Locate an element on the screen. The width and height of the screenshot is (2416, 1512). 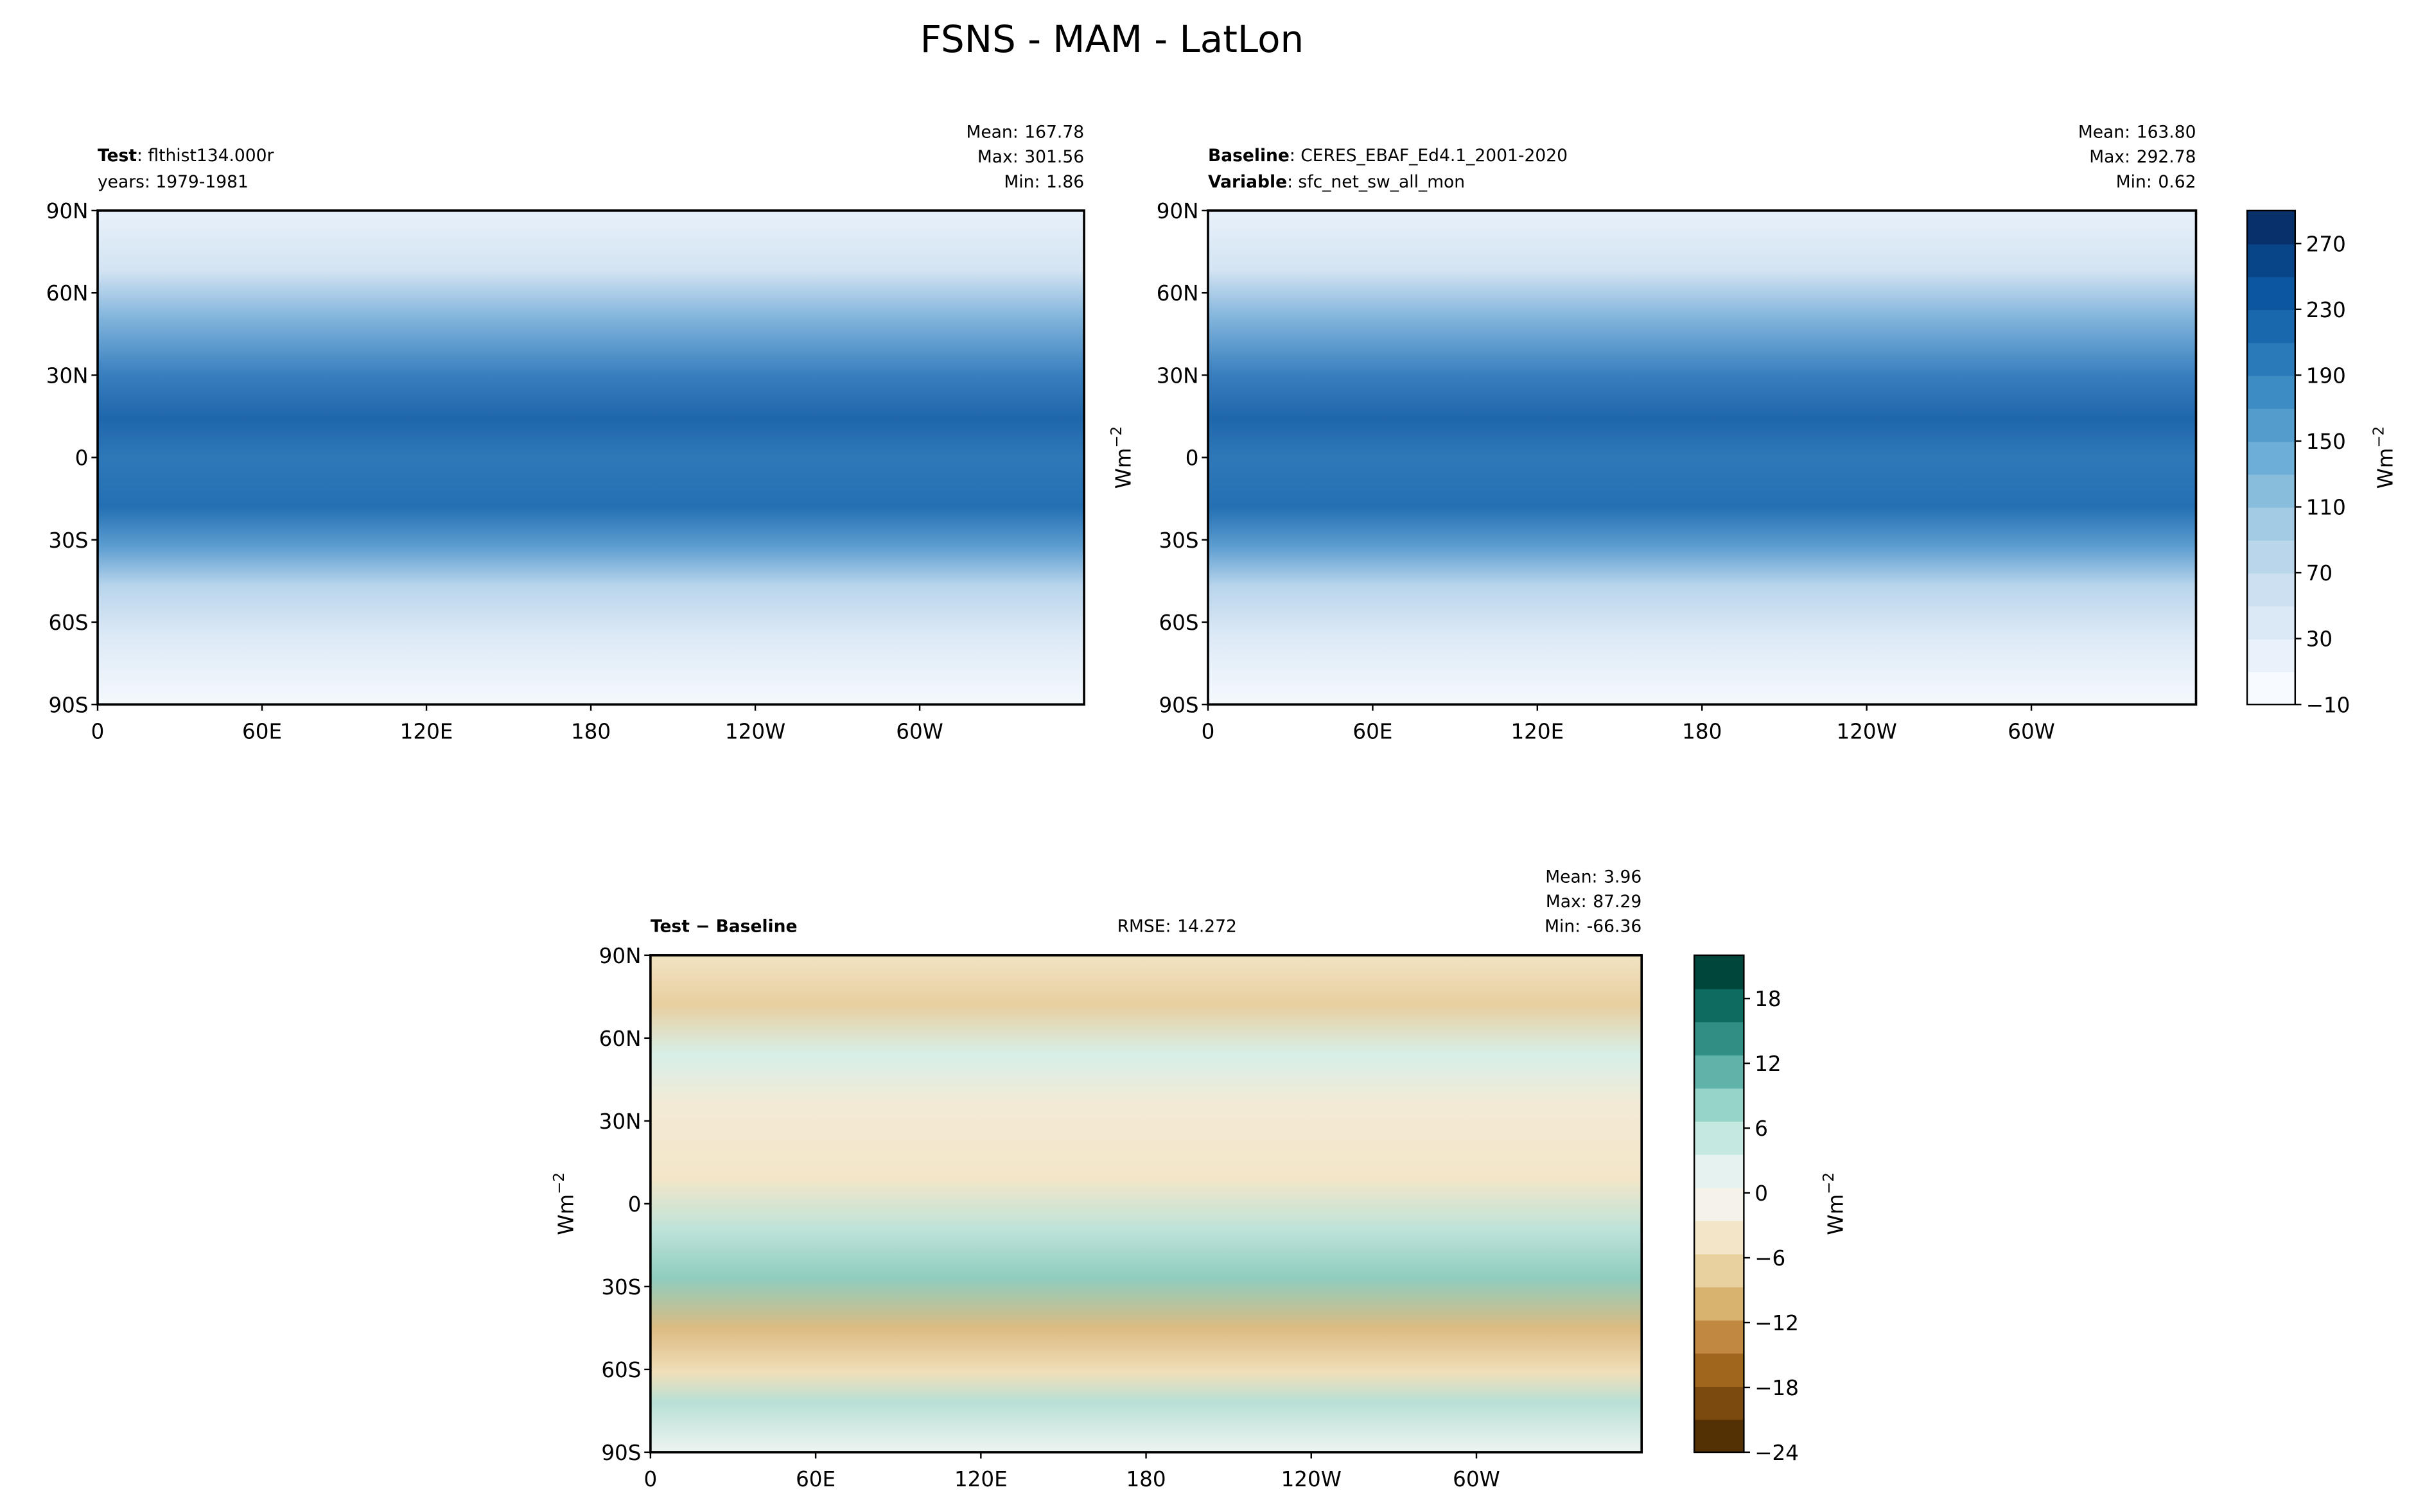
stat: Max: 87.29 is located at coordinates (1594, 902).